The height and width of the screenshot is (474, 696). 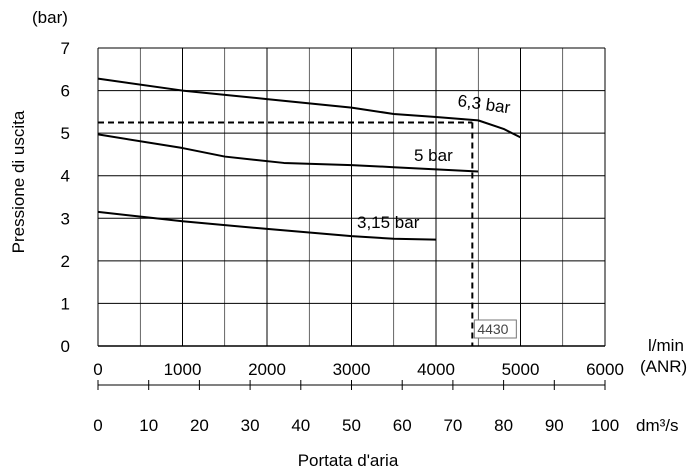 I want to click on x-secondary-tick-label: 40, so click(x=300, y=425).